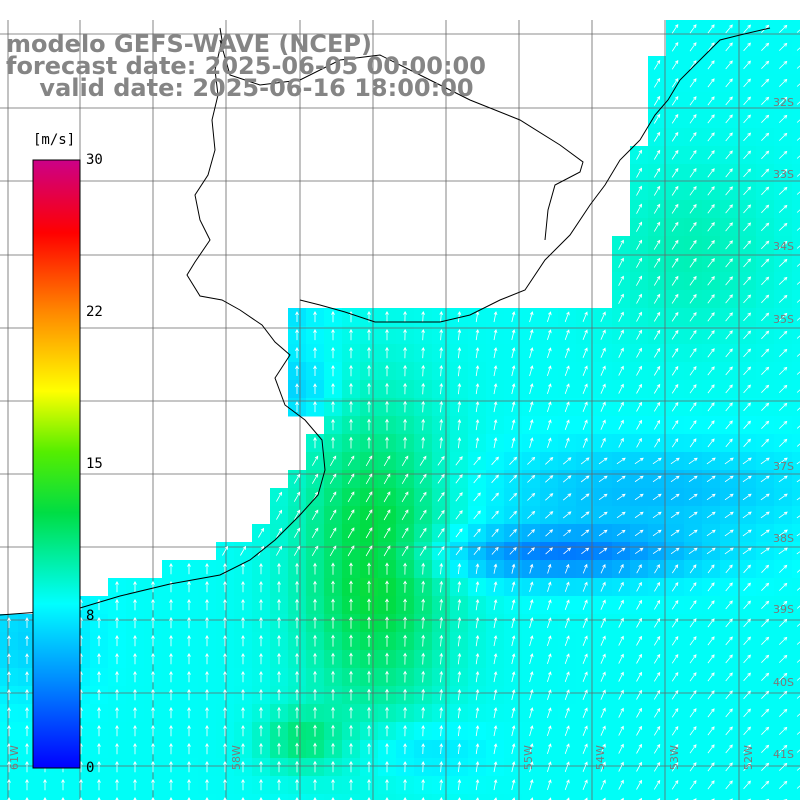  What do you see at coordinates (783, 609) in the screenshot?
I see `latitude-label: 39S` at bounding box center [783, 609].